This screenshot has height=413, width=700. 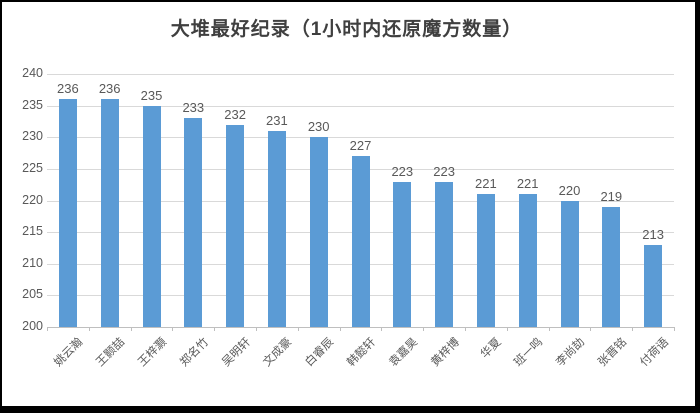 What do you see at coordinates (32, 104) in the screenshot?
I see `y-tick-label: 235` at bounding box center [32, 104].